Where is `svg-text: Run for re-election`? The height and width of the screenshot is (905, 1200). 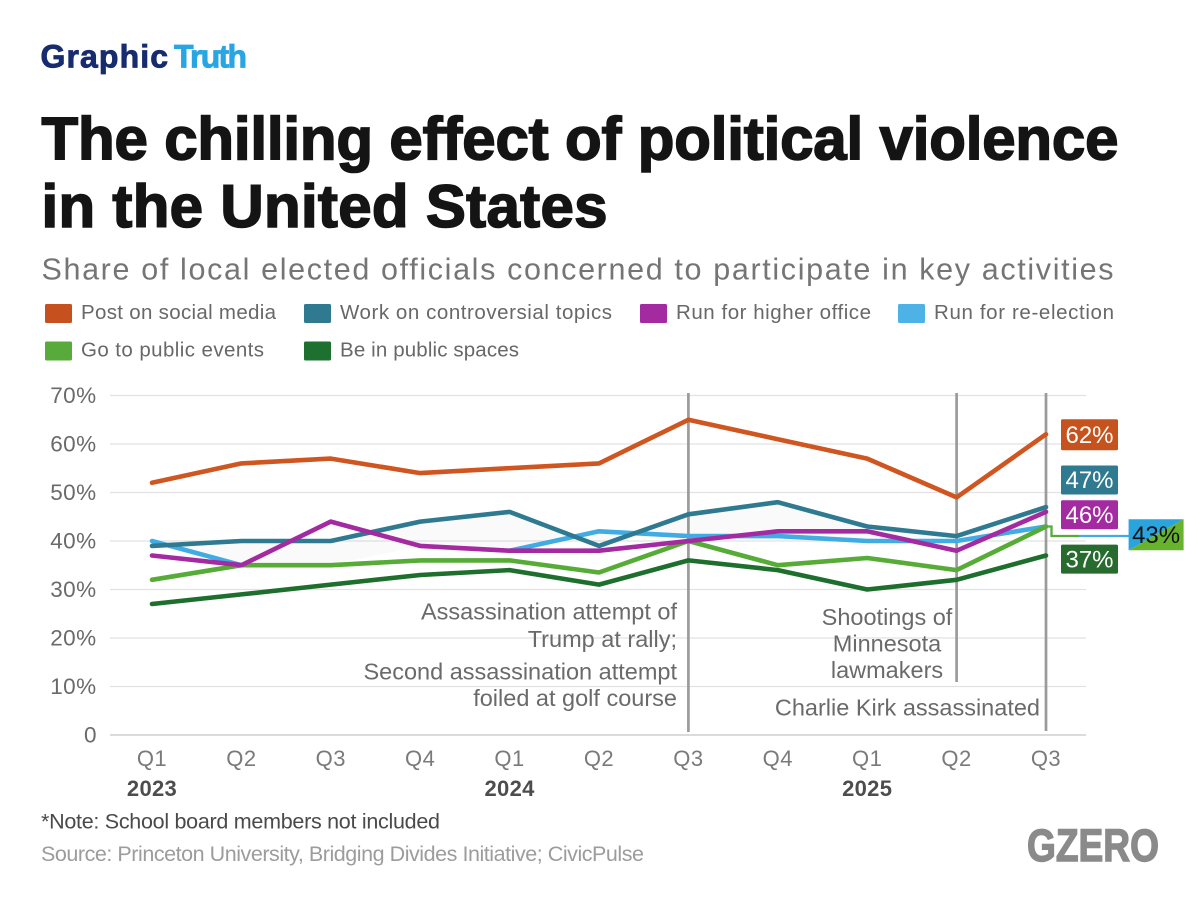 svg-text: Run for re-election is located at coordinates (1024, 312).